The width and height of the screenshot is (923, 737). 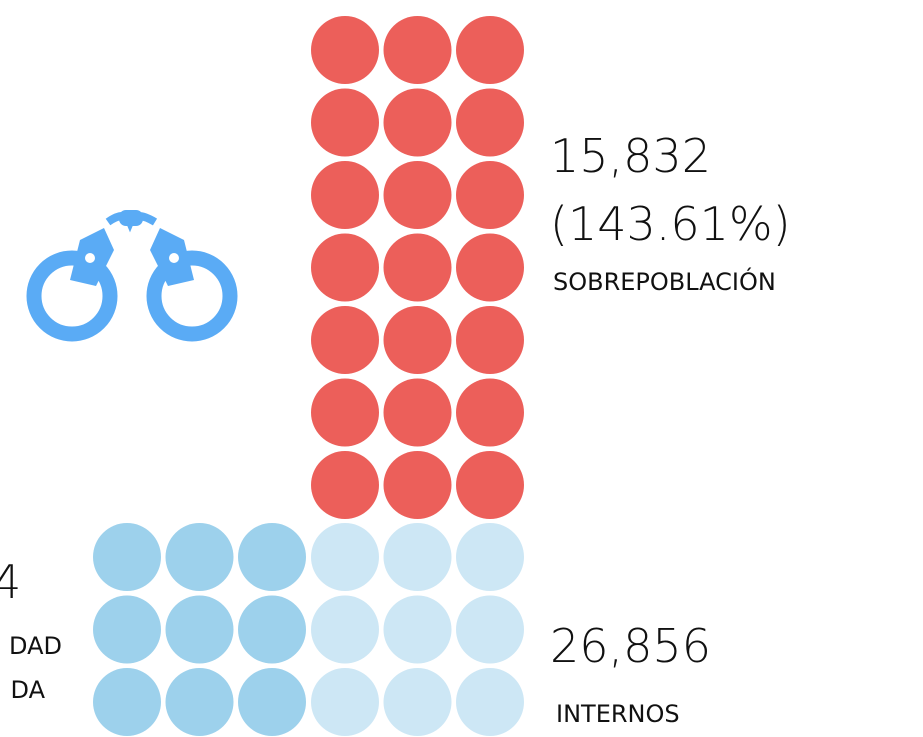 I want to click on over-percent: (143.61%), so click(x=670, y=224).